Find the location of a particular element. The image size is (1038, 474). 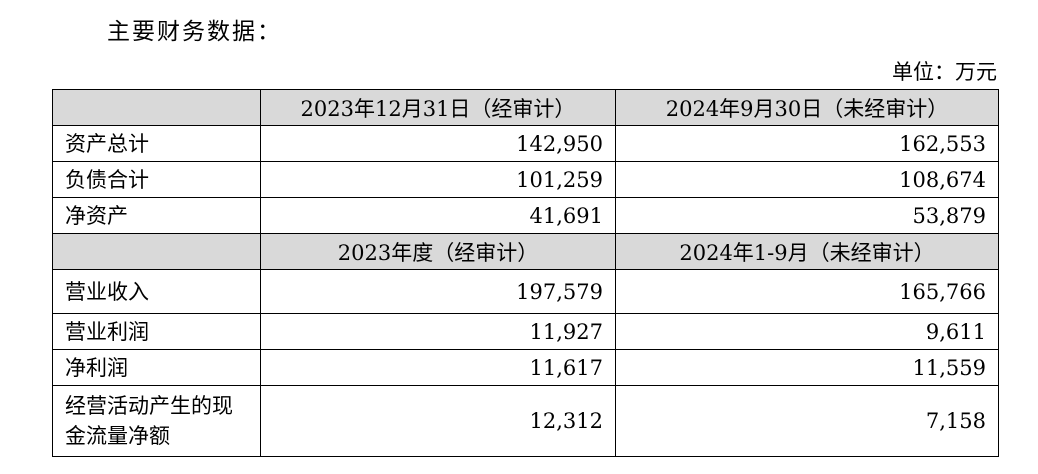

data-row: 经营活动产生的现金流量净额 12,312 7,158 is located at coordinates (525, 421).